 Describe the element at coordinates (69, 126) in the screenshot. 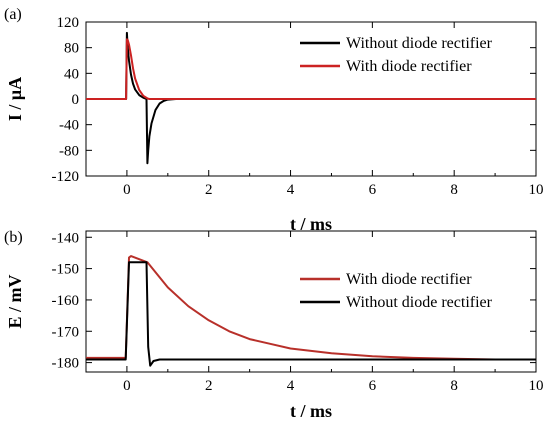

I see `y-tick-label: -40` at that location.